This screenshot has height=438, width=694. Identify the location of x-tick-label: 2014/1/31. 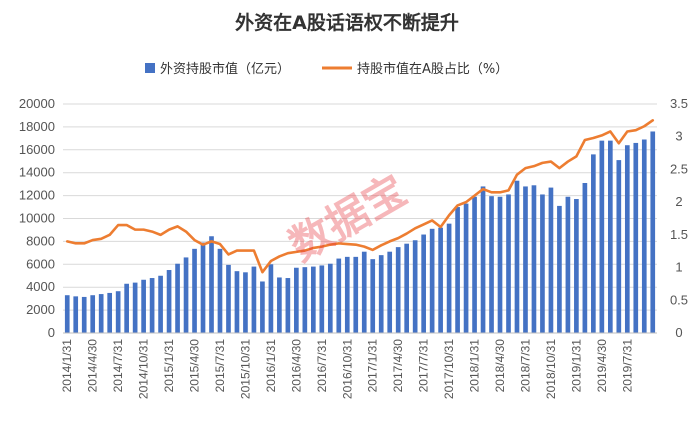
(67, 366).